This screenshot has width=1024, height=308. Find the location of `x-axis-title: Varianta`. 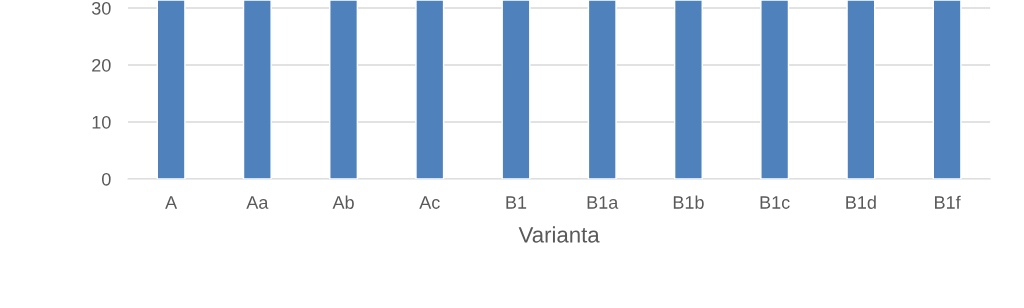

x-axis-title: Varianta is located at coordinates (559, 234).